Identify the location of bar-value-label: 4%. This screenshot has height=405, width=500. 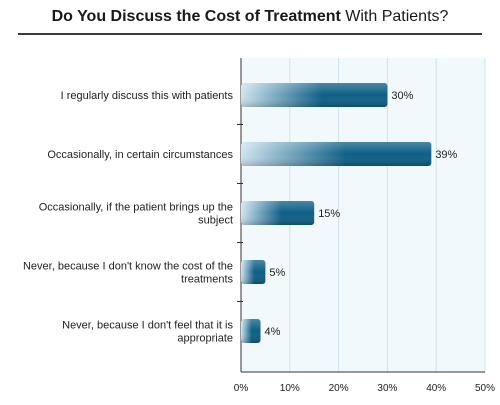
(273, 332).